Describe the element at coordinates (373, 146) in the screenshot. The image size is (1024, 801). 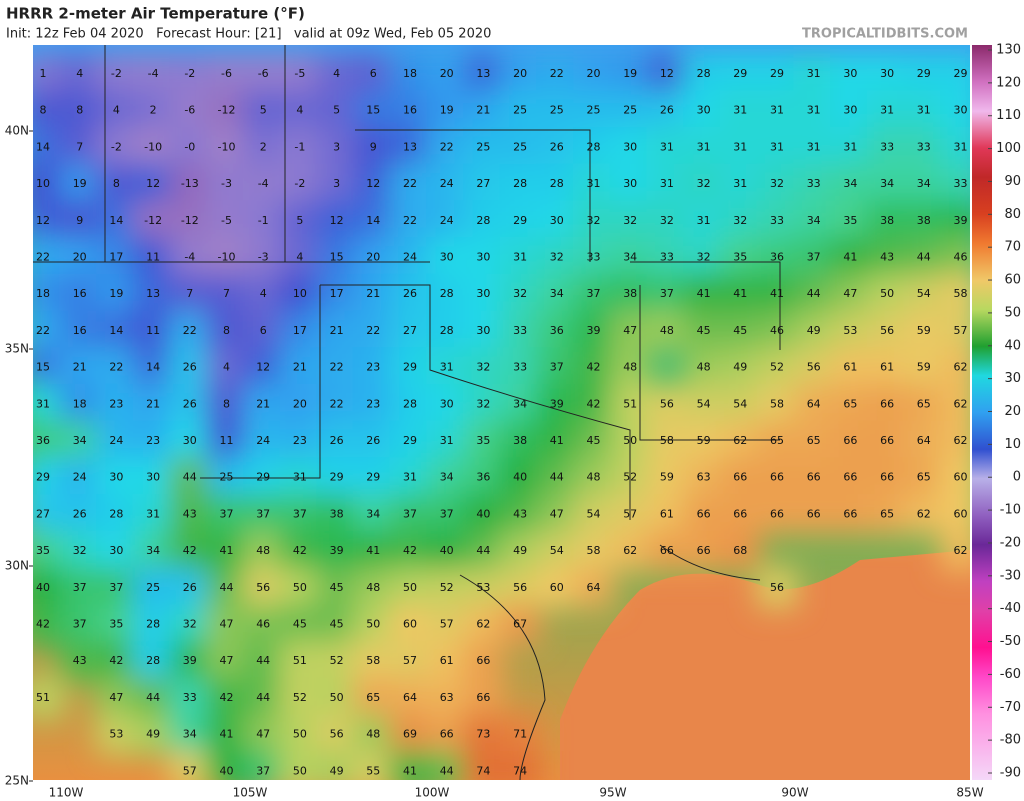
I see `temp-label: 9` at that location.